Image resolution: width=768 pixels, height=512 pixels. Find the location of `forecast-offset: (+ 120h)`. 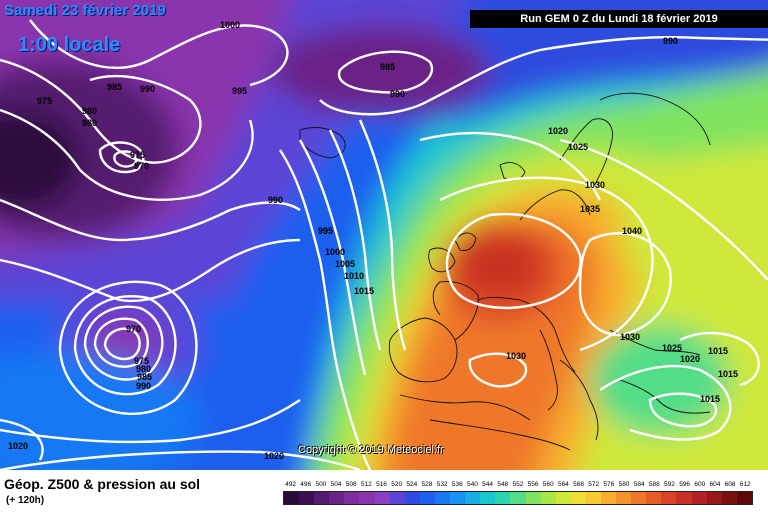

forecast-offset: (+ 120h) is located at coordinates (25, 500).